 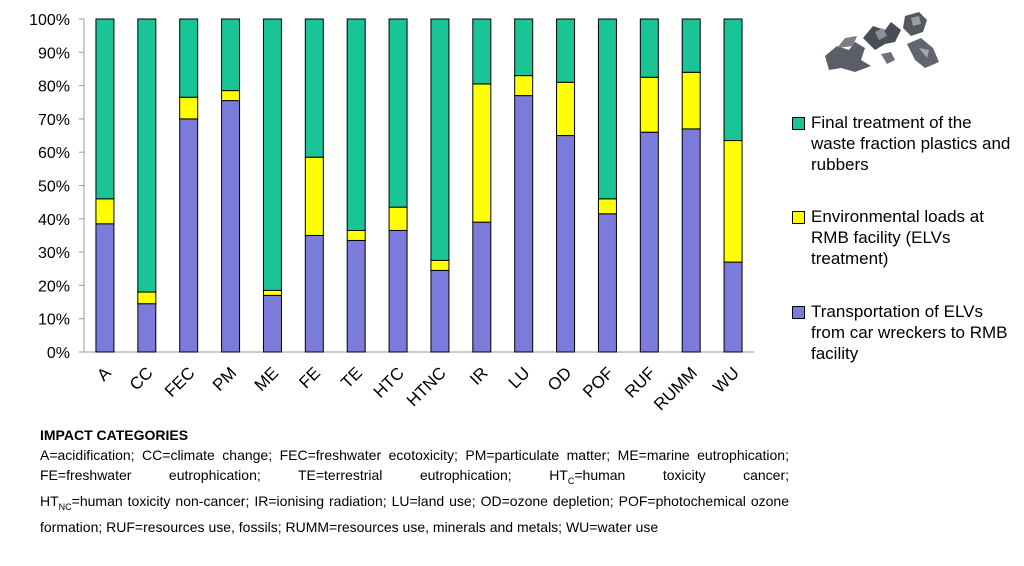 I want to click on legend-swatch-environmental-loads, so click(x=798, y=217).